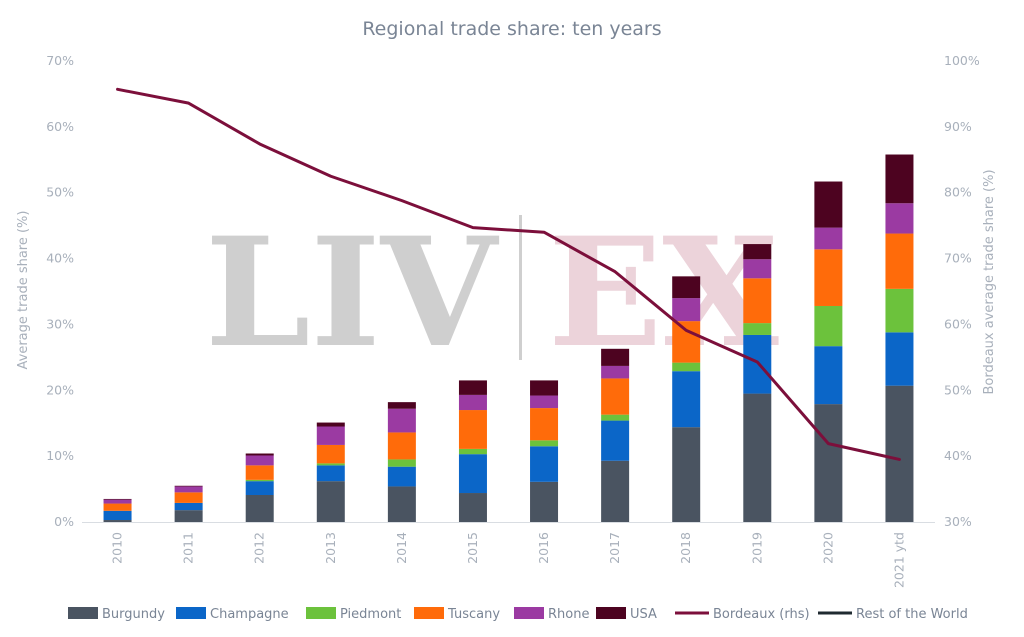 The image size is (1024, 637). What do you see at coordinates (643, 614) in the screenshot?
I see `legend-label: USA` at bounding box center [643, 614].